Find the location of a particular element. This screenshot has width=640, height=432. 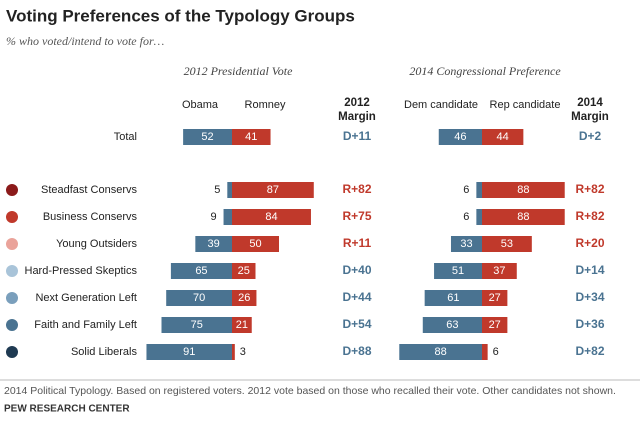

margin-label: D+82 is located at coordinates (589, 351).